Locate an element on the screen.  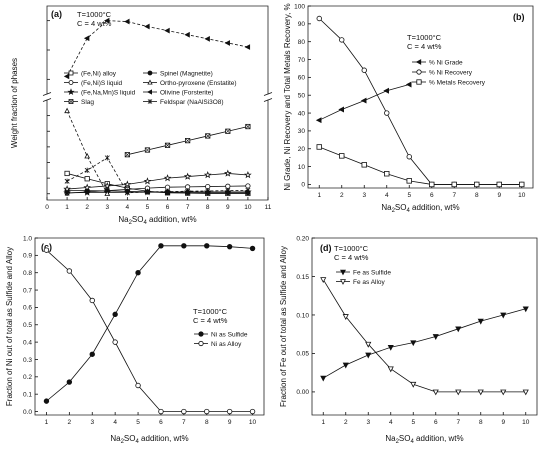
x-axis-label-part: SO is located at coordinates (401, 207).